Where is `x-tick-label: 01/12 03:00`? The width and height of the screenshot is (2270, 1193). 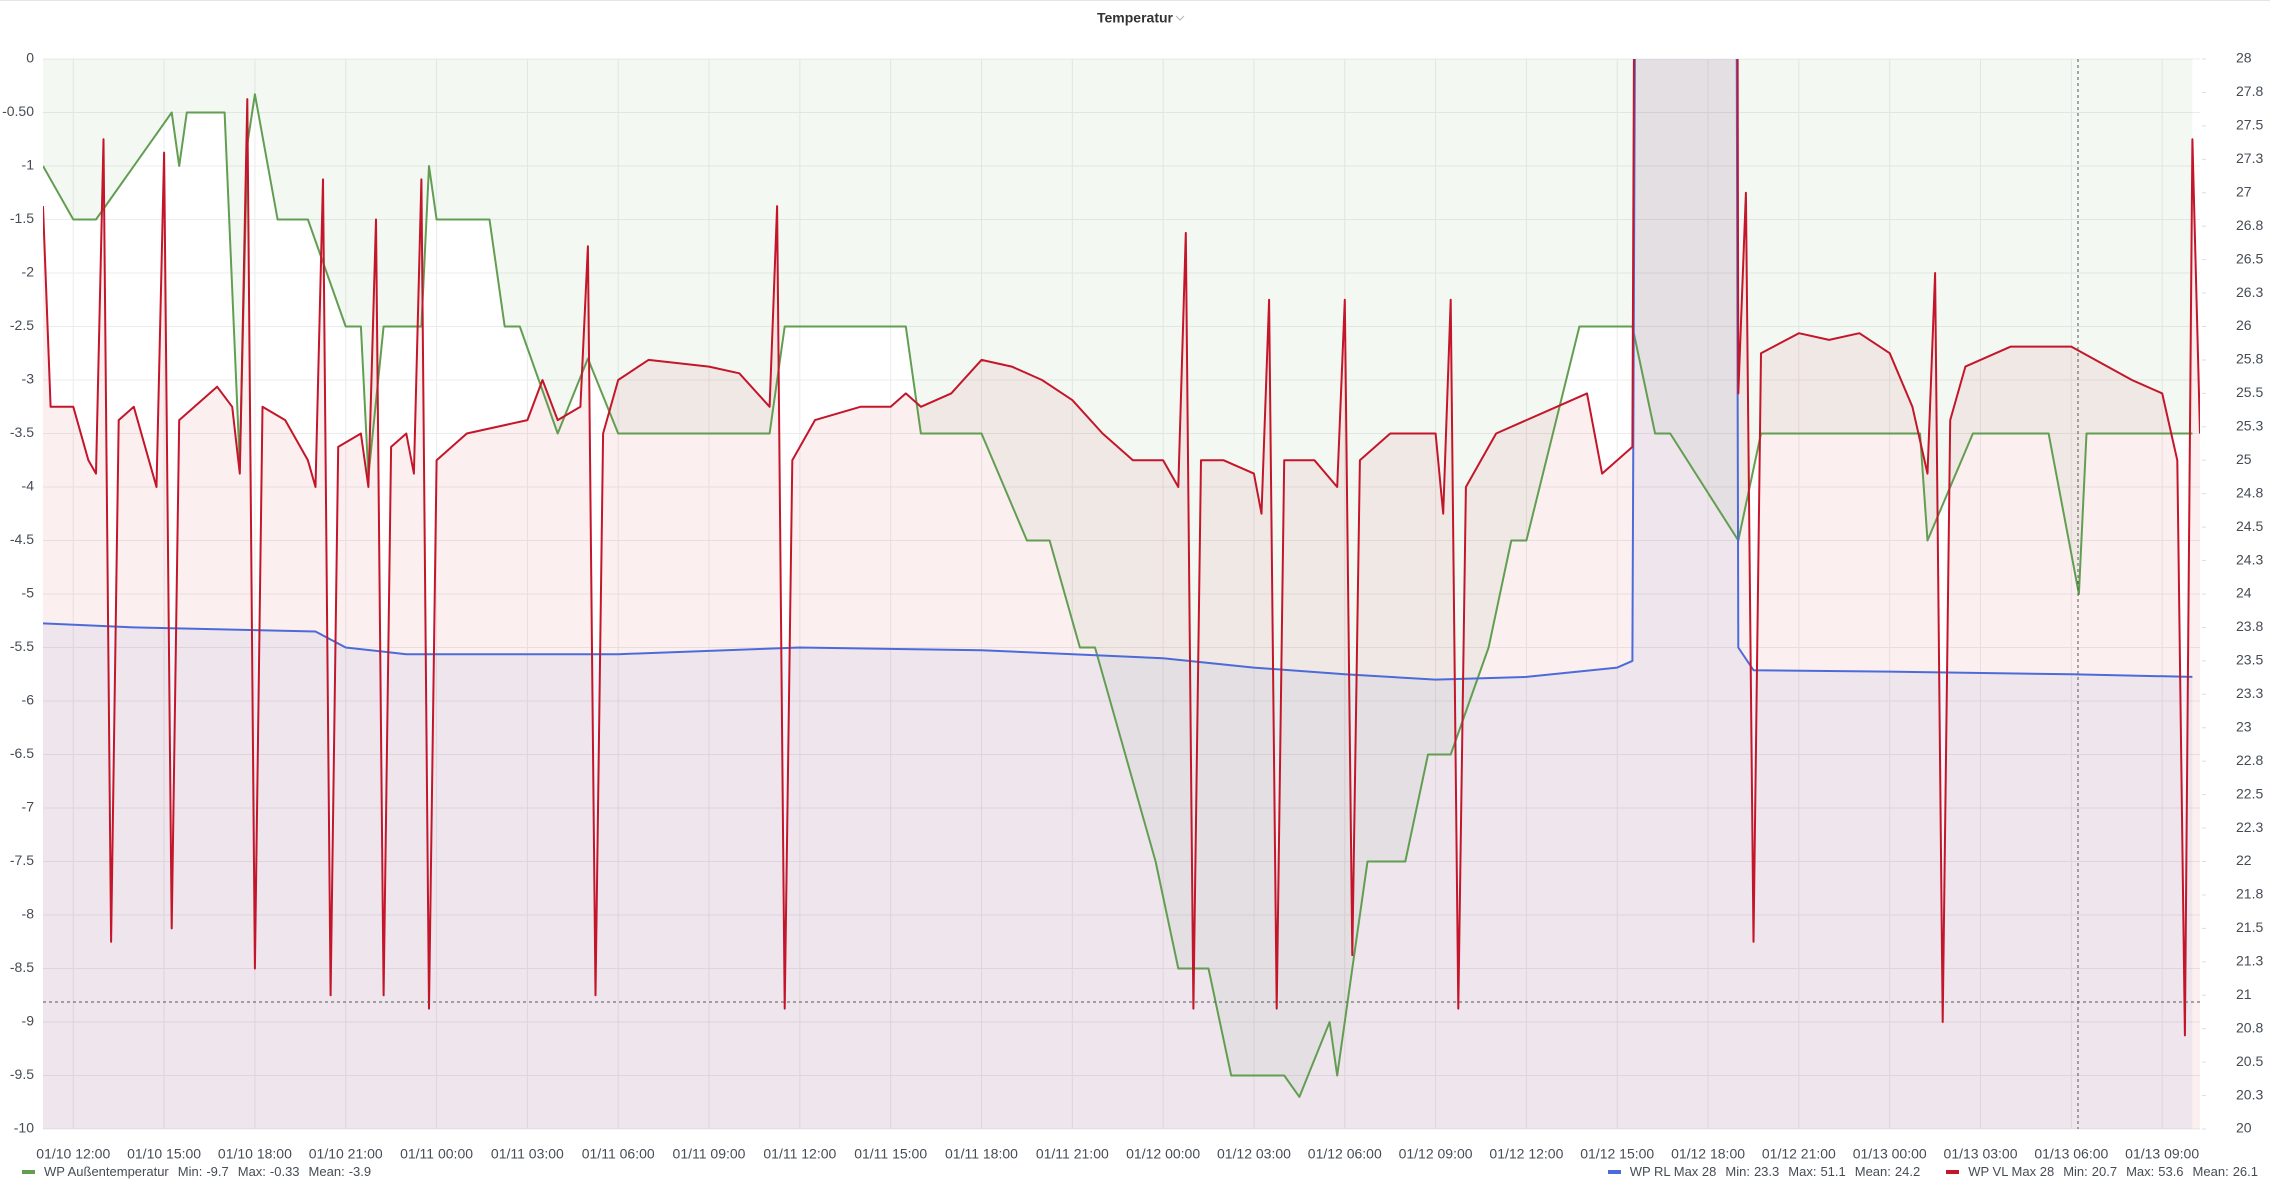
x-tick-label: 01/12 03:00 is located at coordinates (1254, 1154).